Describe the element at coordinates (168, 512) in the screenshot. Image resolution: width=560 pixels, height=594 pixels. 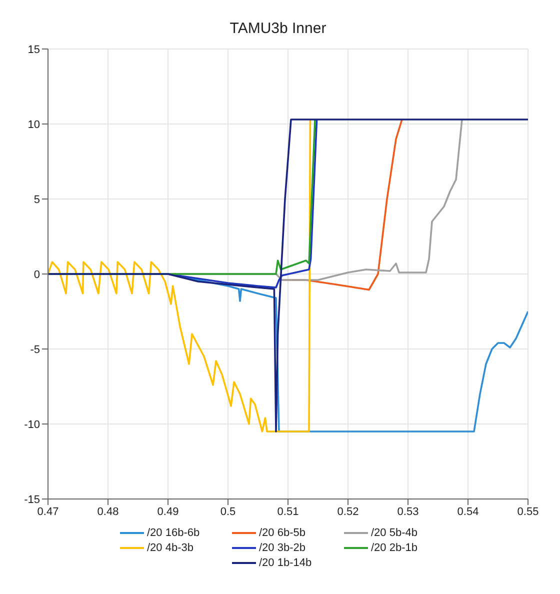
I see `x-tick-label: 0.49` at that location.